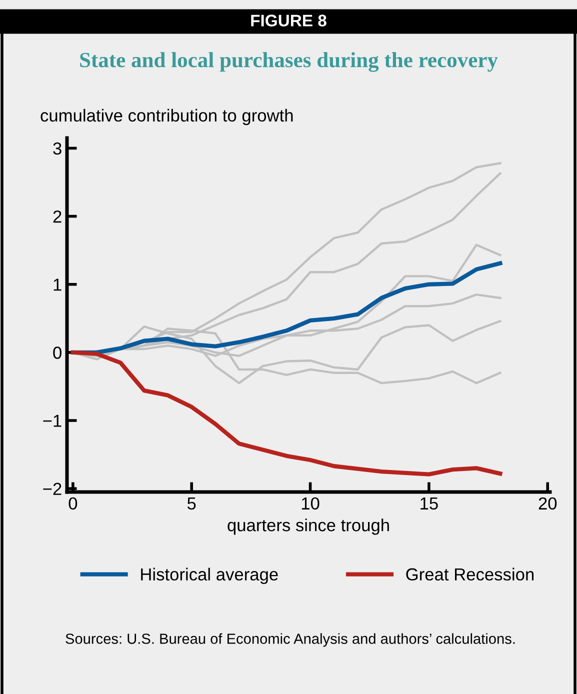  I want to click on x-tick-label: 15, so click(429, 504).